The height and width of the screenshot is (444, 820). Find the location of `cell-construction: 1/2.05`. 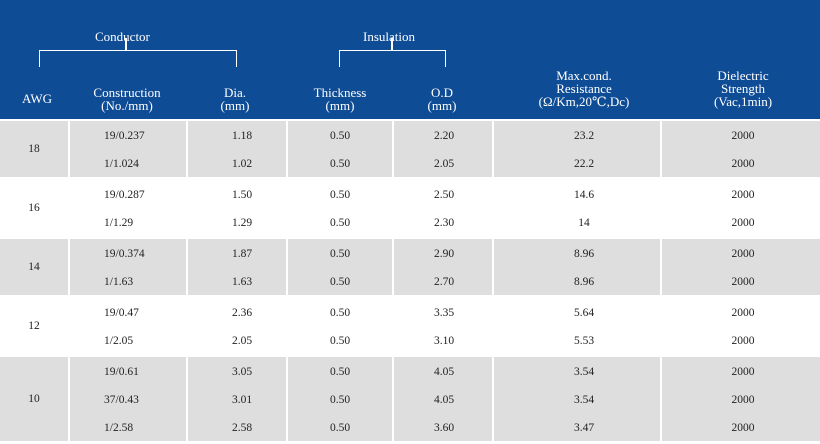

cell-construction: 1/2.05 is located at coordinates (119, 341).